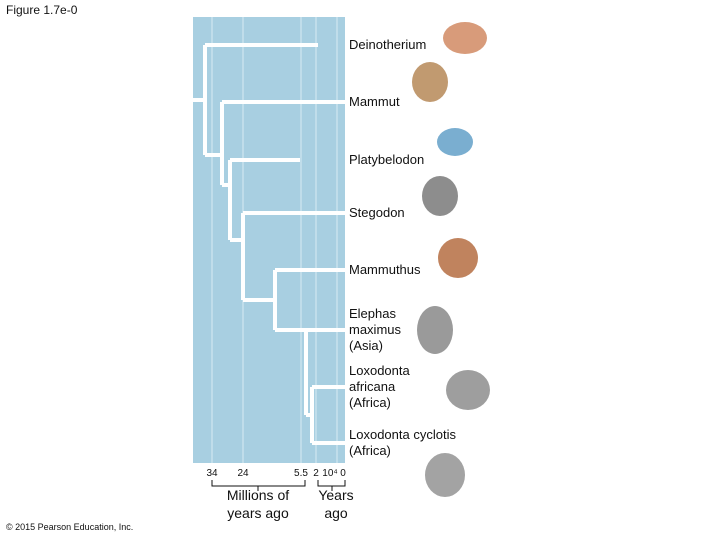 This screenshot has width=720, height=545. What do you see at coordinates (335, 495) in the screenshot?
I see `time-axis-title: Years` at bounding box center [335, 495].